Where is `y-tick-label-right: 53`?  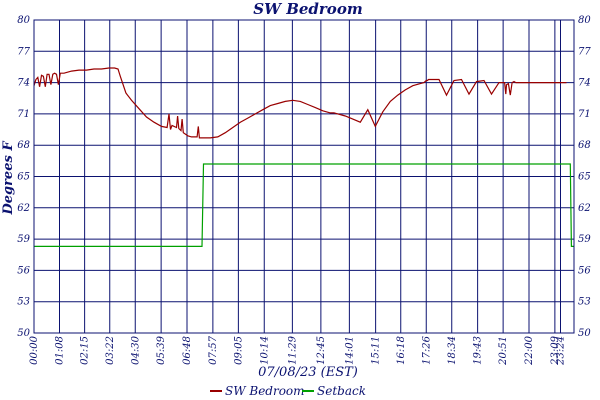
y-tick-label-right: 53 is located at coordinates (584, 302).